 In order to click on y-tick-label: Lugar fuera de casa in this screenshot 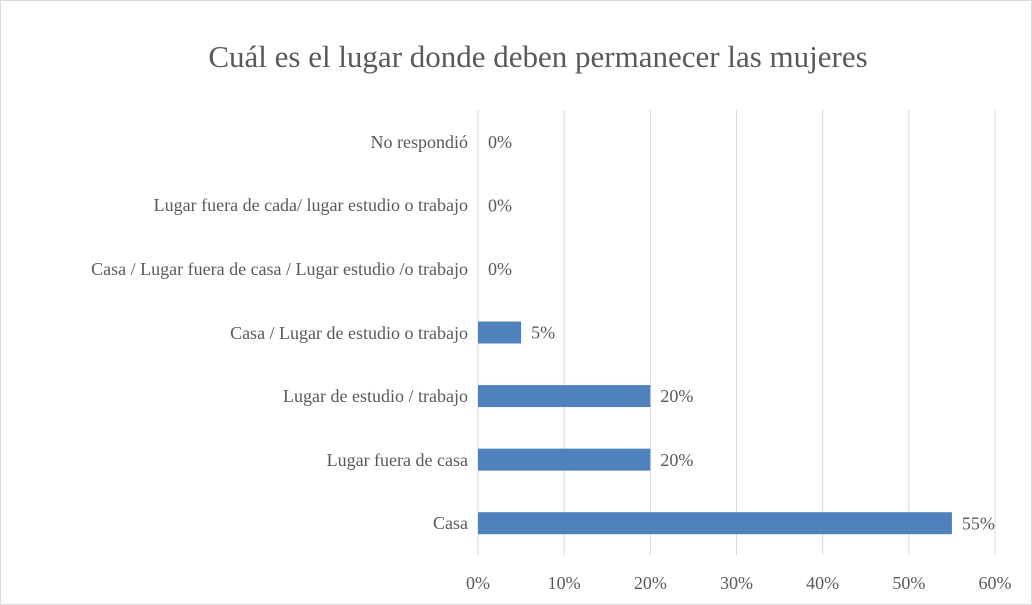, I will do `click(397, 459)`.